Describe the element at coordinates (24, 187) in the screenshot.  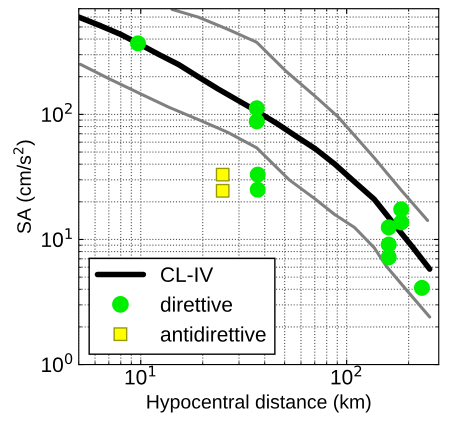
I see `y-axis-title: SA (cm/s$^{2}$)` at that location.